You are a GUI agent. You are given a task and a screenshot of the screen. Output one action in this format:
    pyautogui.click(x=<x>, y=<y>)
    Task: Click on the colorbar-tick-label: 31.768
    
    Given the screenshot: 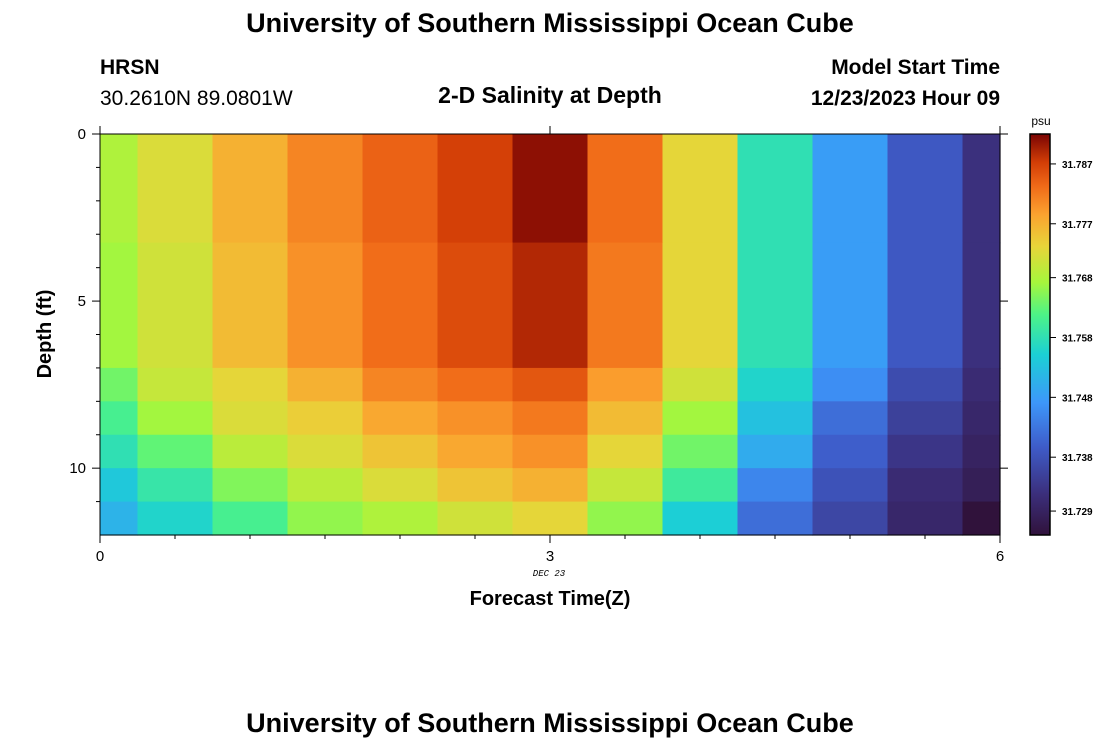 What is the action you would take?
    pyautogui.click(x=1077, y=279)
    